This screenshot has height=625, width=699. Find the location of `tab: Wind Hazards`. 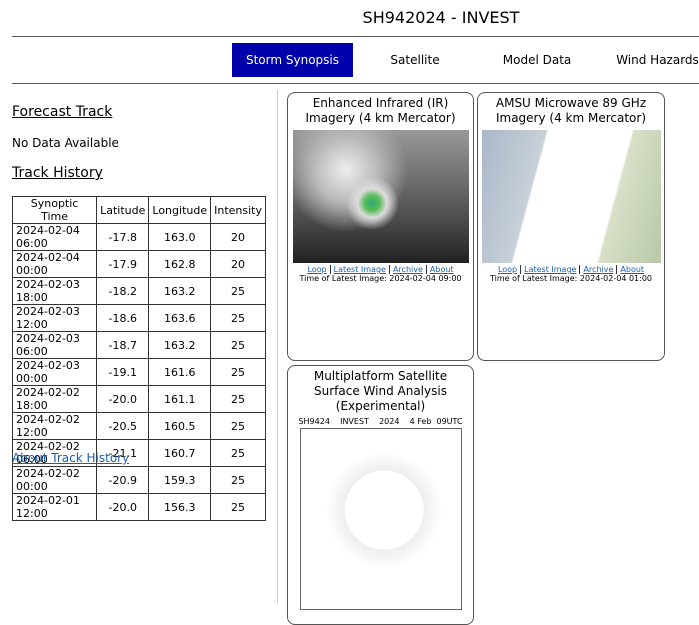

tab: Wind Hazards is located at coordinates (657, 60).